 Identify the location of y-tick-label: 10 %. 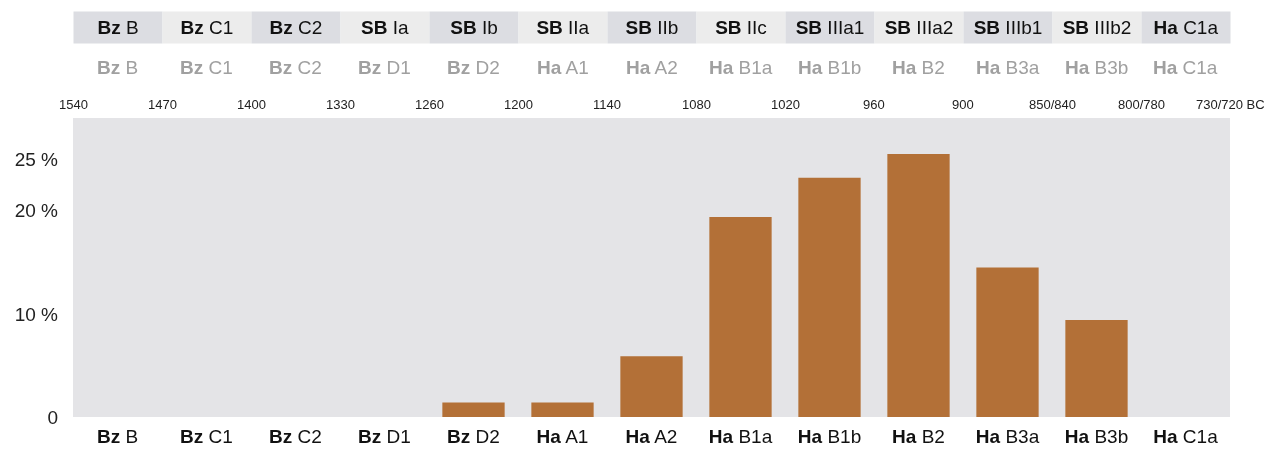
(36, 314).